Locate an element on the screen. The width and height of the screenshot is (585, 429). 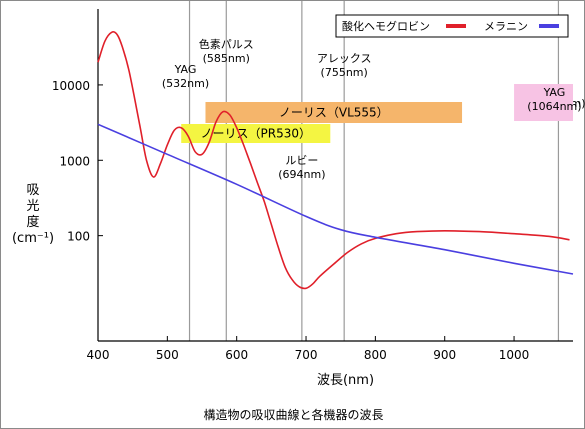
laser-band-label-1: ノーリス（PR530） is located at coordinates (256, 134).